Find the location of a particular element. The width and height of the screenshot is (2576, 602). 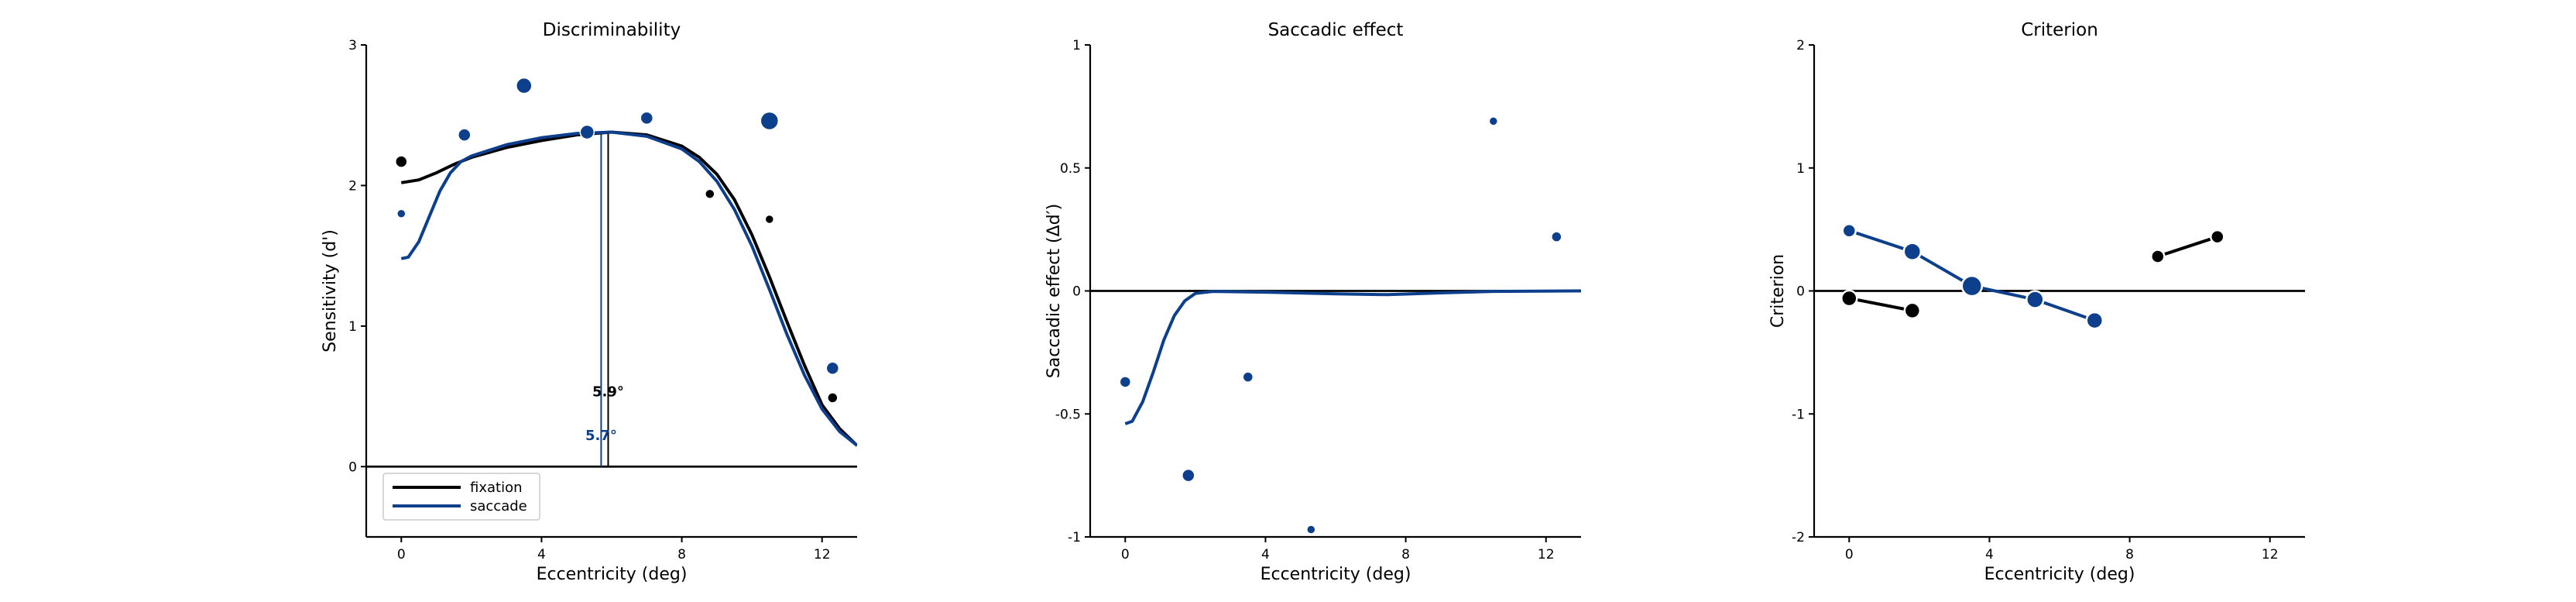

chart-title: Saccadic effect is located at coordinates (1336, 30).